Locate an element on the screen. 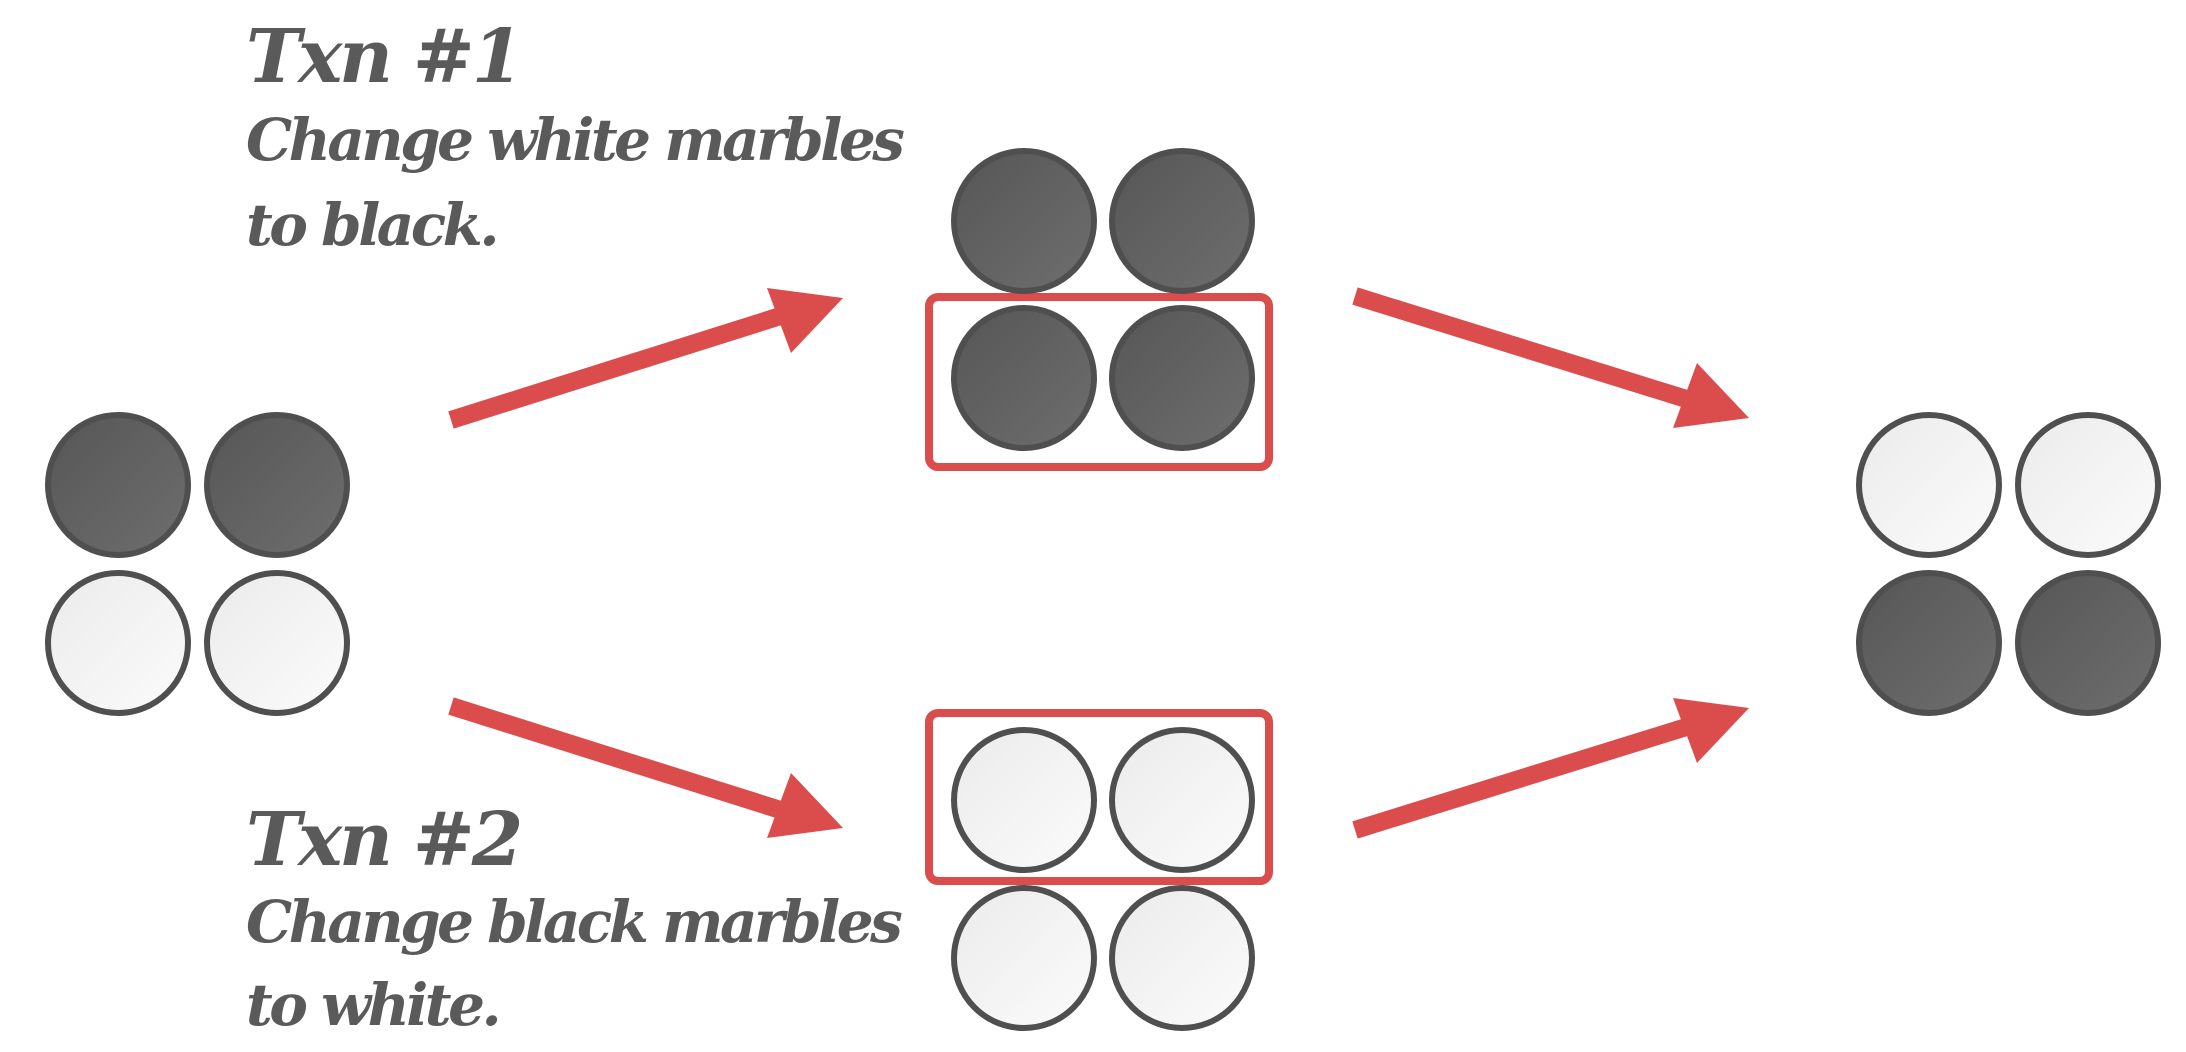  initial-marble-group is located at coordinates (197, 564).